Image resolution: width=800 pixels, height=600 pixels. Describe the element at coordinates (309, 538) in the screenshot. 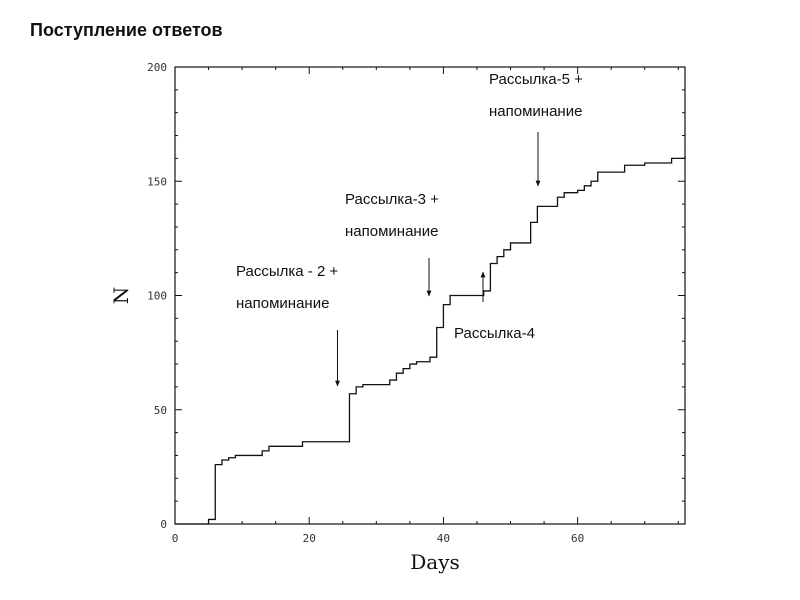

I see `x-tick-label: 20` at that location.